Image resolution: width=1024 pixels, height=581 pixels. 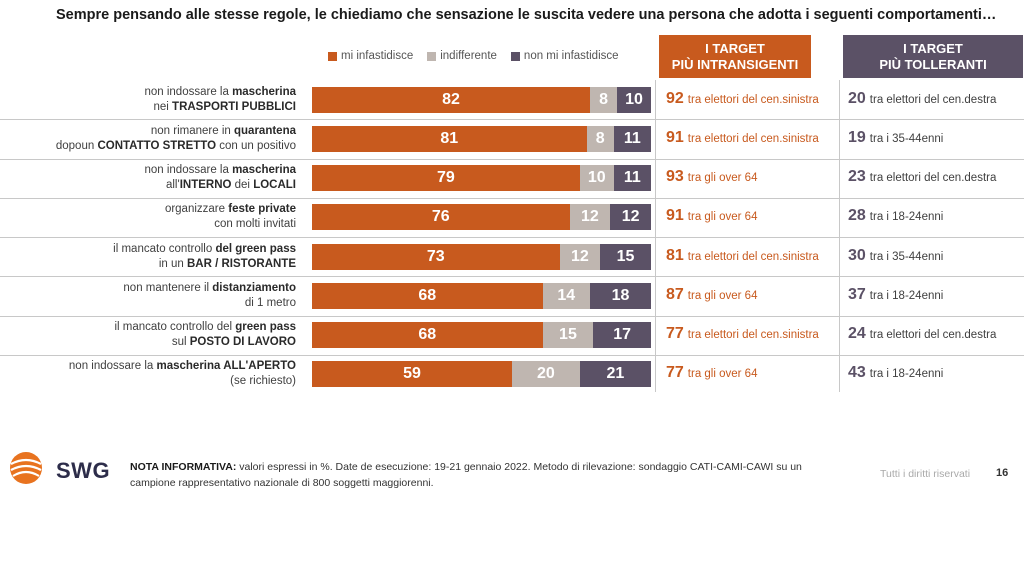 I want to click on bar-segment-infastidisce: 79, so click(x=446, y=178).